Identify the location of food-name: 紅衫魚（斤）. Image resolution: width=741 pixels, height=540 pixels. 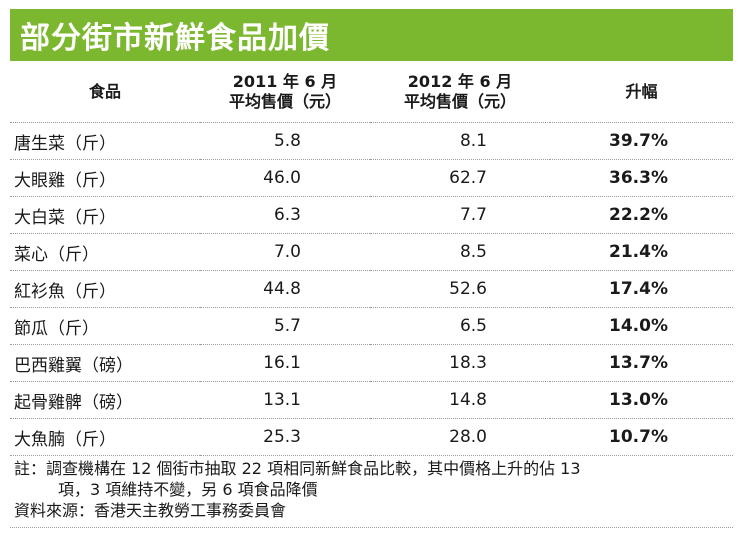
(105, 289).